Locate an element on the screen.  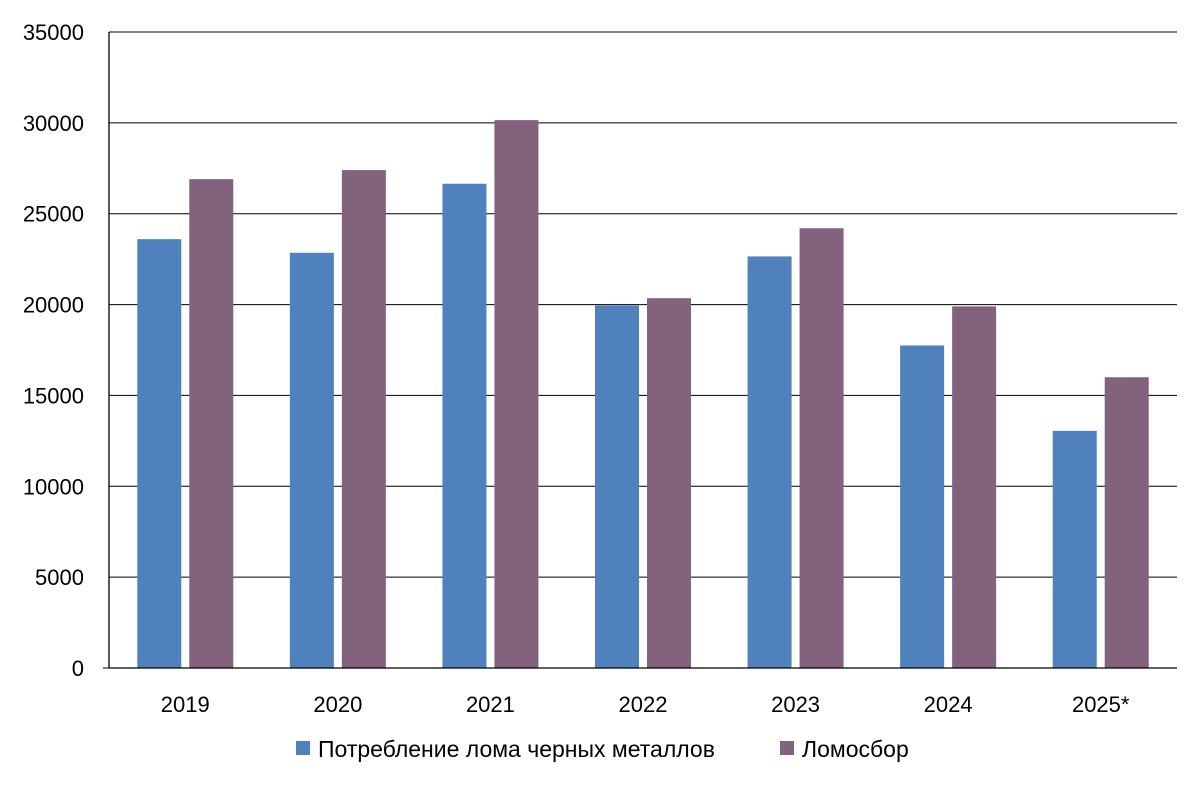
bar-collection-2025 is located at coordinates (1126, 522).